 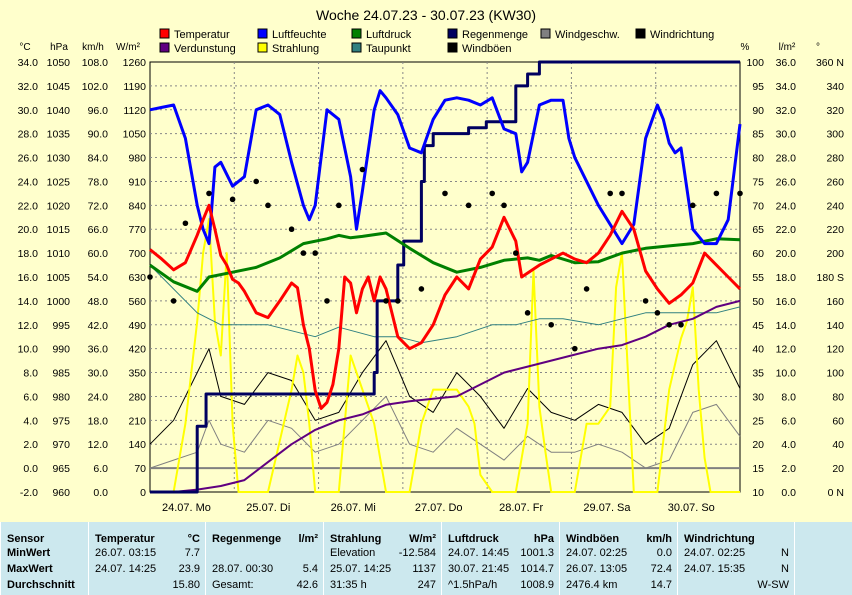 What do you see at coordinates (745, 47) in the screenshot?
I see `right-axis-unit: %` at bounding box center [745, 47].